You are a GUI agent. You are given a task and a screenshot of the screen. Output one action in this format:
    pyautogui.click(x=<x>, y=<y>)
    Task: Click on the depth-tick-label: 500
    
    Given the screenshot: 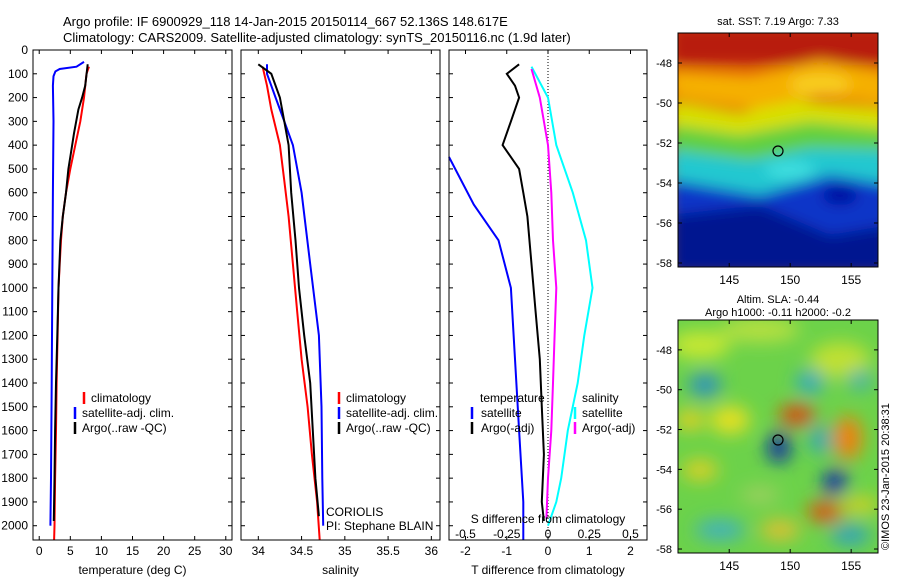 What is the action you would take?
    pyautogui.click(x=18, y=169)
    